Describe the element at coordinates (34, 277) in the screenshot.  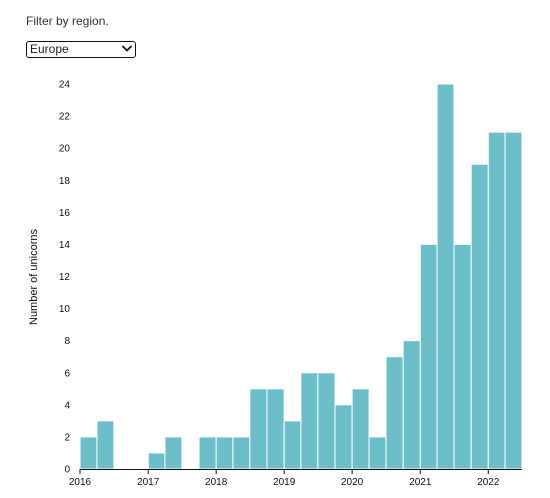
I see `y-axis-title: Number of unicorns` at that location.